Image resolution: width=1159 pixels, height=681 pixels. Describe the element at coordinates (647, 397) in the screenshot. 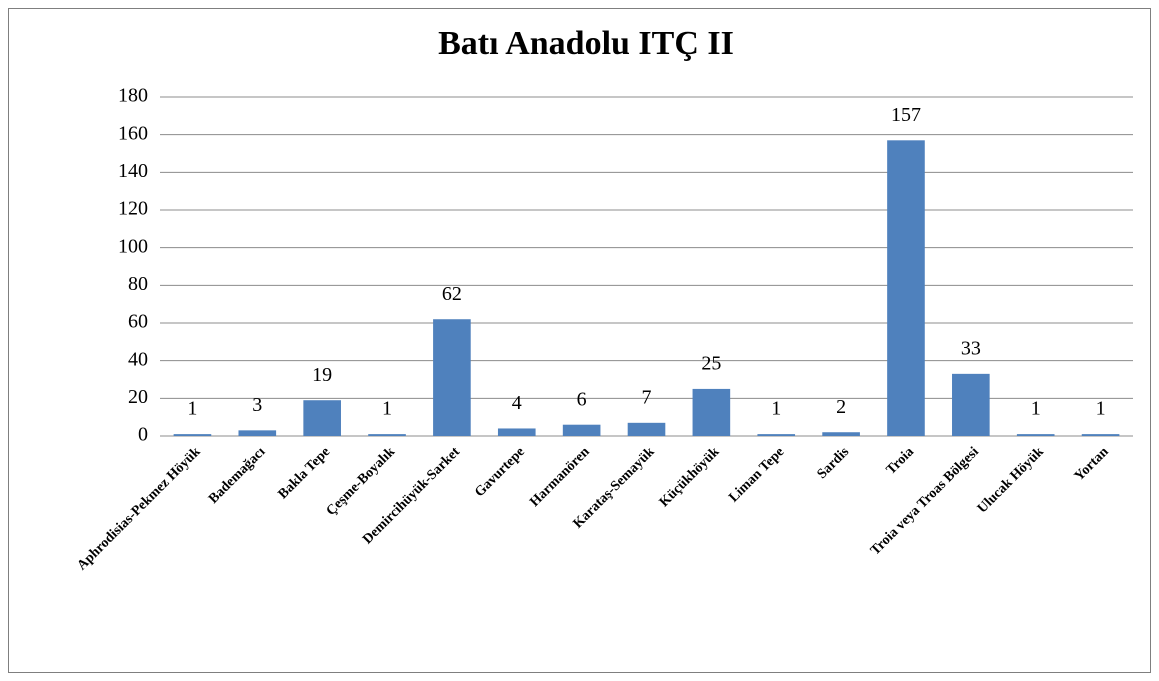

I see `data-label: 7` at that location.